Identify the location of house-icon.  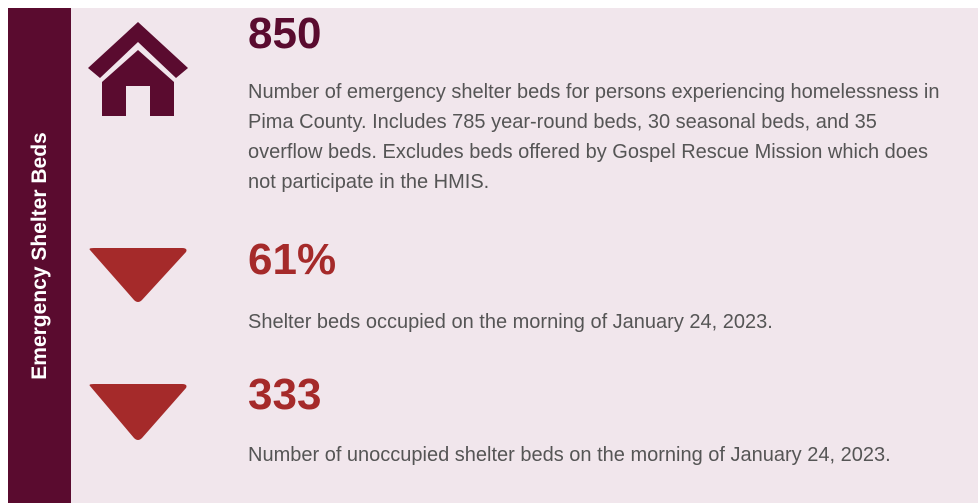
(138, 69).